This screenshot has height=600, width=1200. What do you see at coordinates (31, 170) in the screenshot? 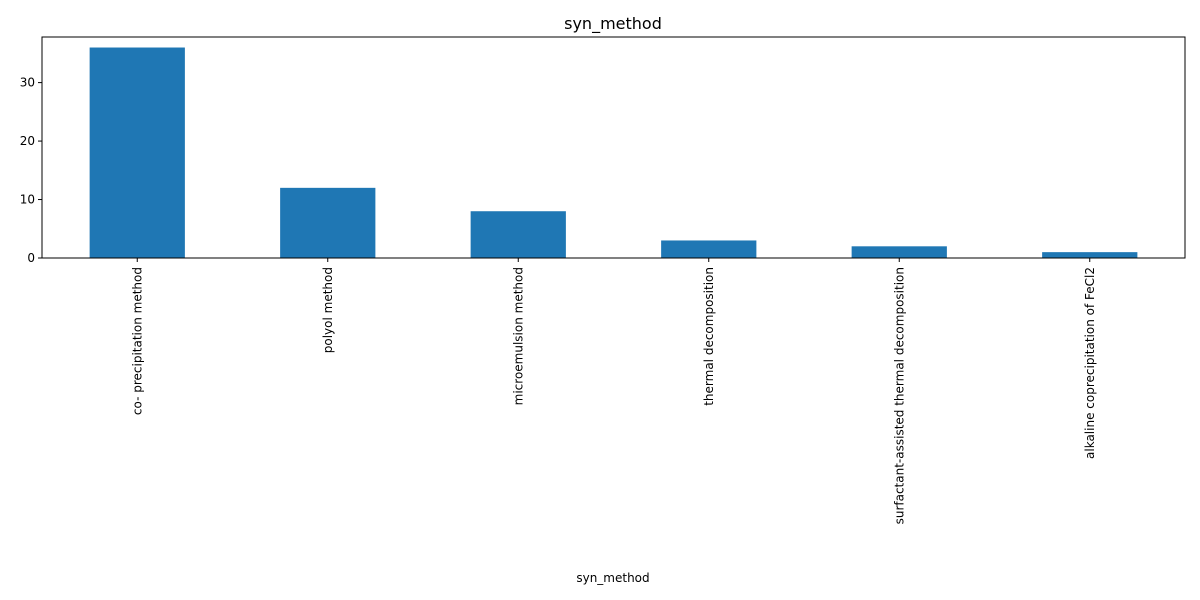
I see `y-axis: 0 10 20 30` at bounding box center [31, 170].